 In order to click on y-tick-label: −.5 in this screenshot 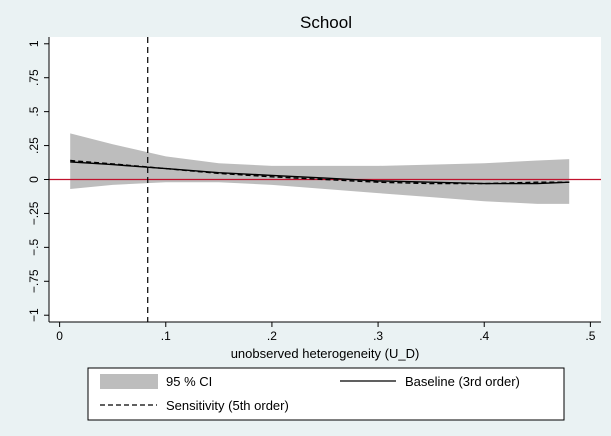, I will do `click(34, 247)`.